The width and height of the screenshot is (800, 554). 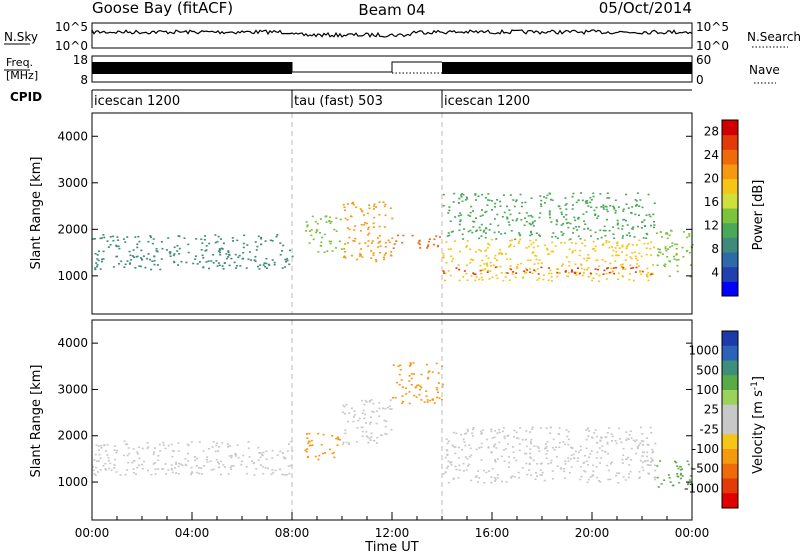 What do you see at coordinates (26, 97) in the screenshot?
I see `cpid-label: CPID` at bounding box center [26, 97].